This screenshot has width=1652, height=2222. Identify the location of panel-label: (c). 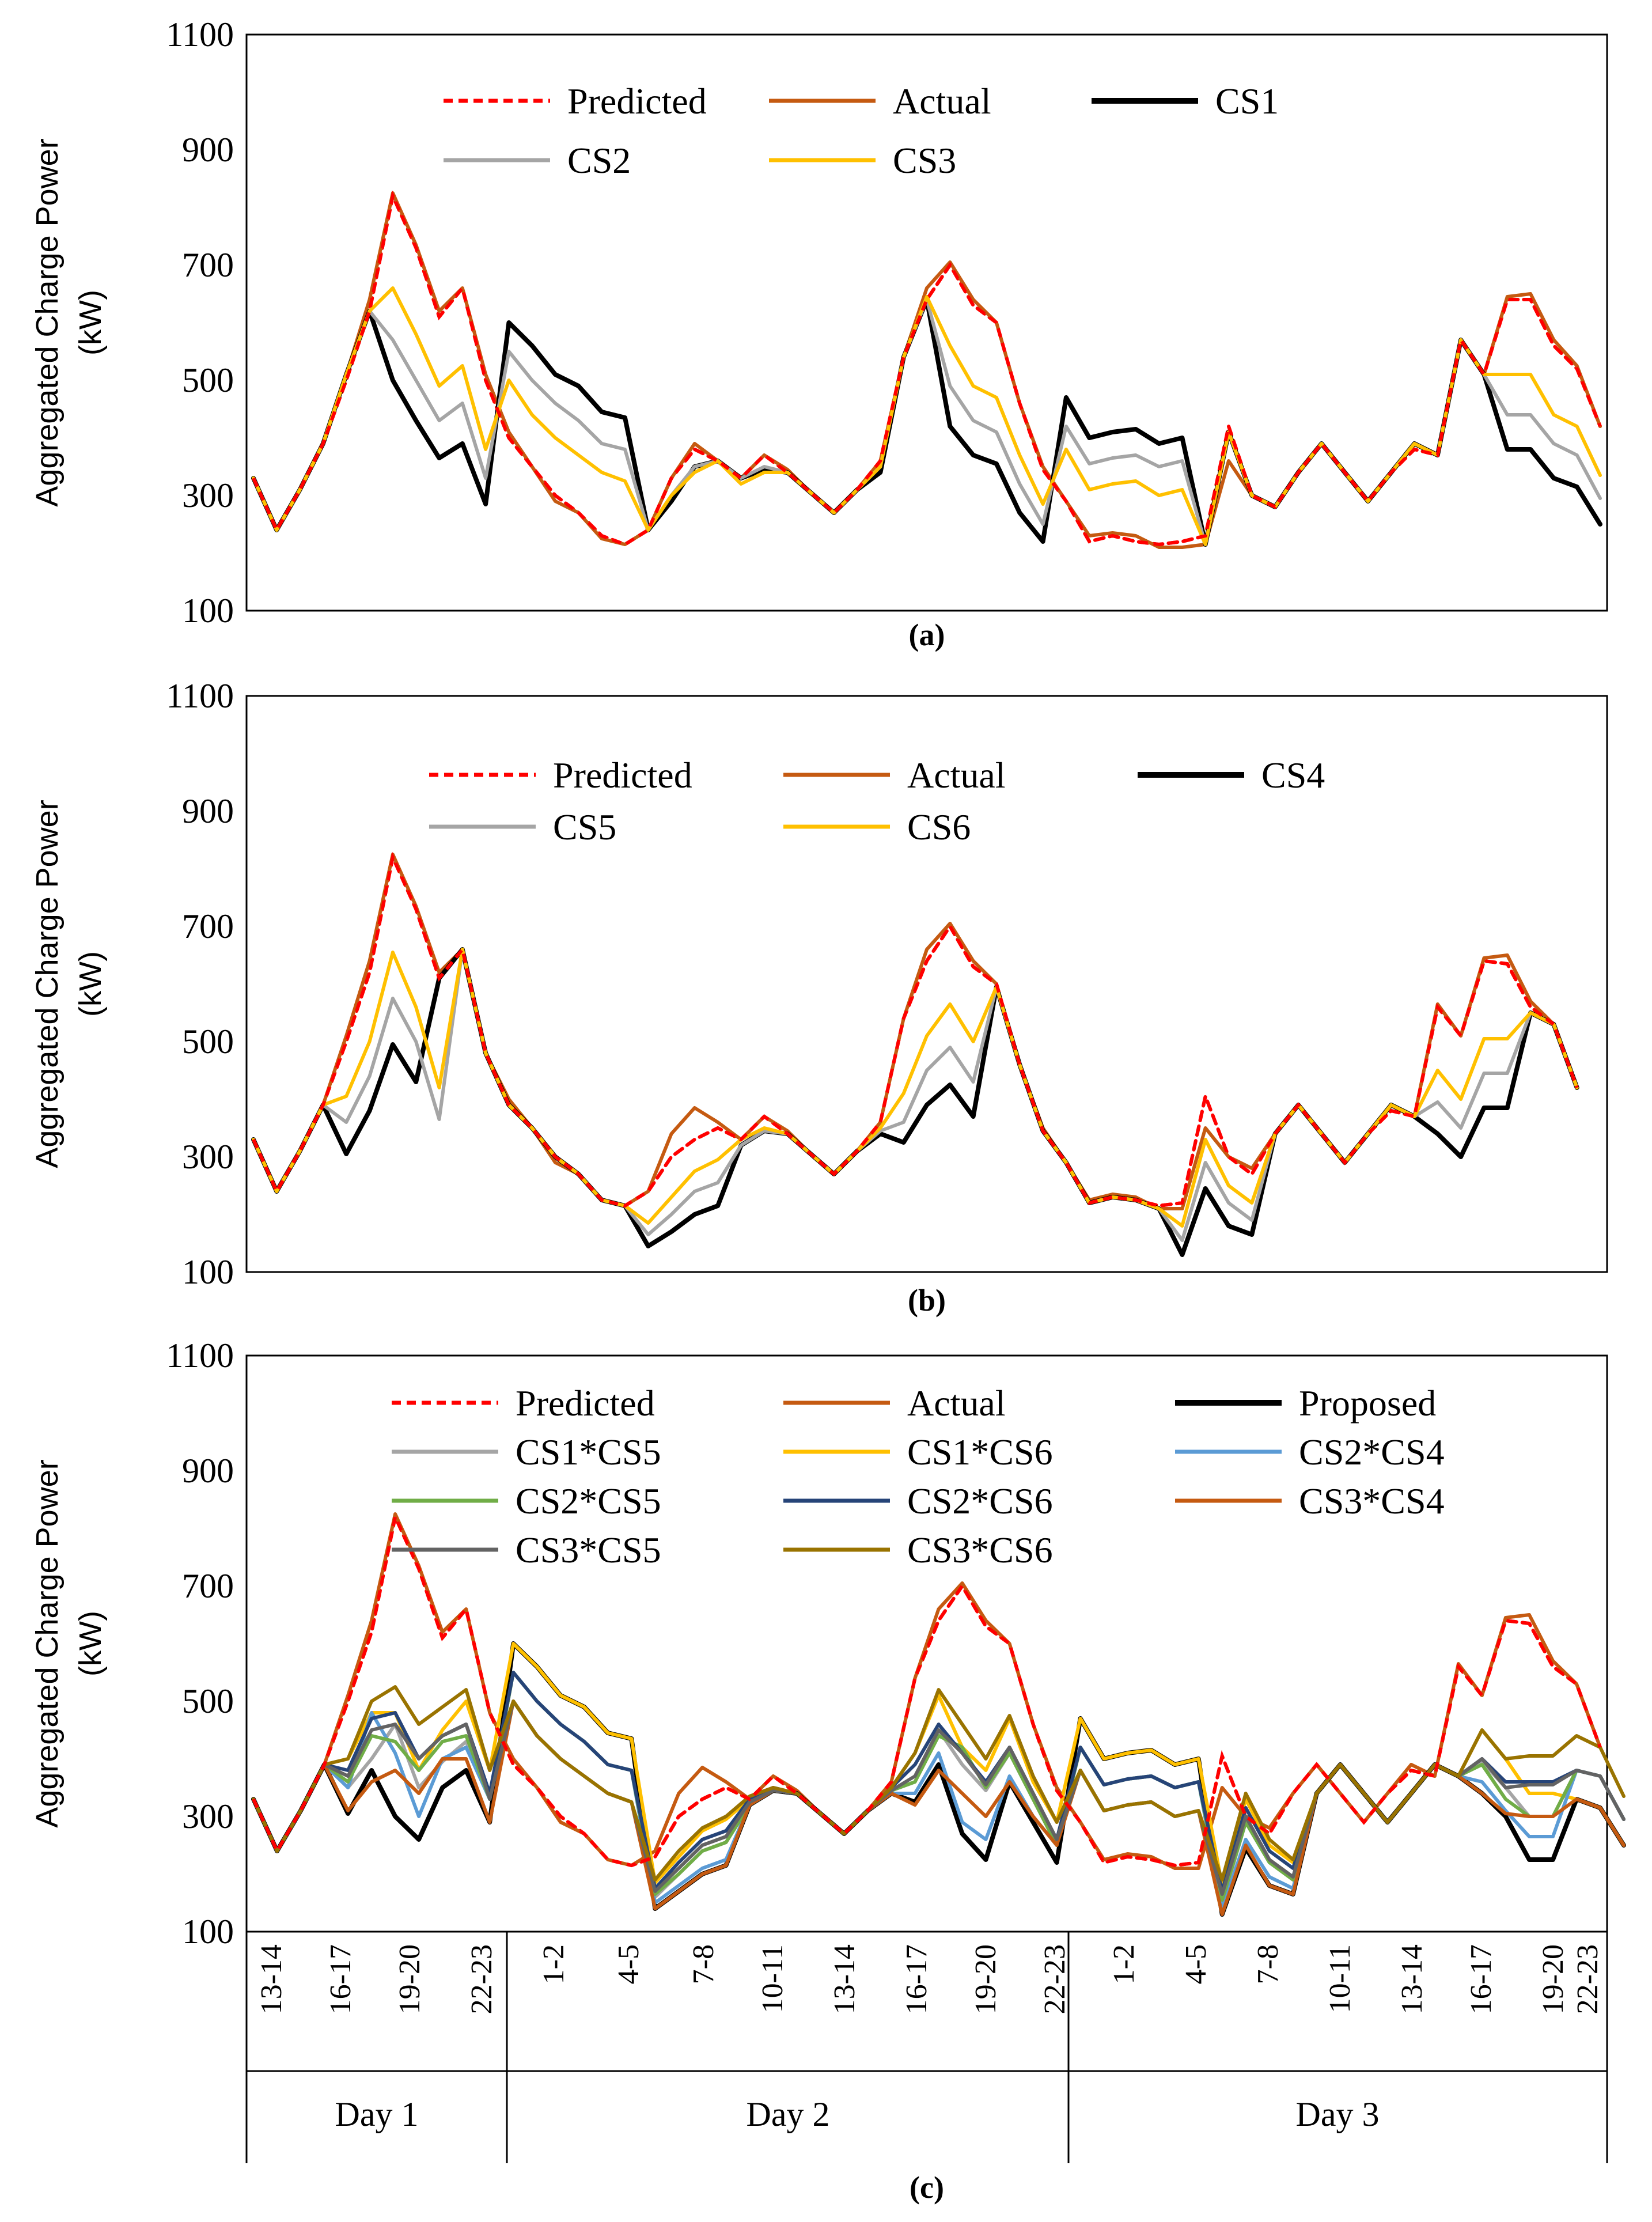
(927, 2187).